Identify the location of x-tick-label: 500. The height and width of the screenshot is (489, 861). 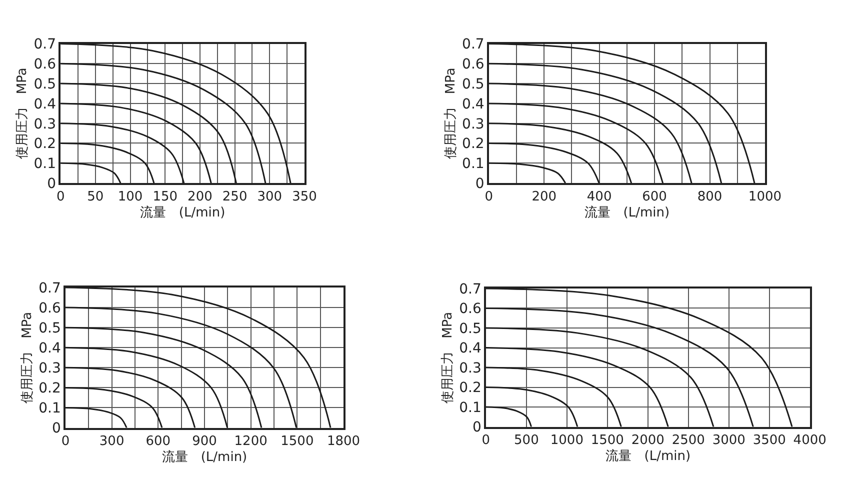
(526, 440).